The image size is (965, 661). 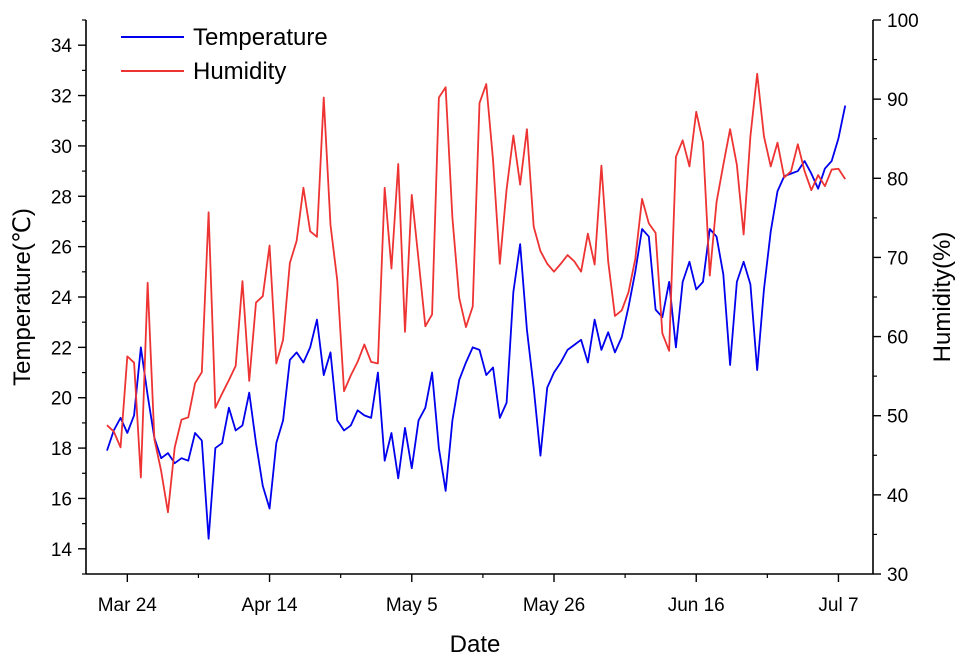 What do you see at coordinates (696, 605) in the screenshot?
I see `x-tick-label: Jun 16` at bounding box center [696, 605].